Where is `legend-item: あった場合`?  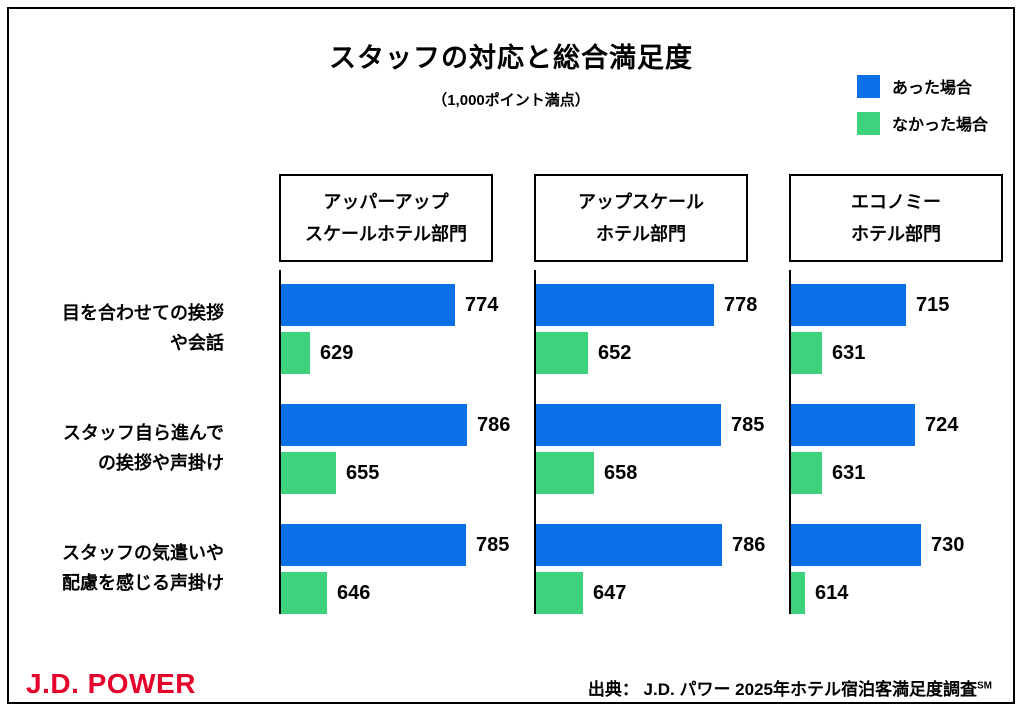 legend-item: あった場合 is located at coordinates (922, 86).